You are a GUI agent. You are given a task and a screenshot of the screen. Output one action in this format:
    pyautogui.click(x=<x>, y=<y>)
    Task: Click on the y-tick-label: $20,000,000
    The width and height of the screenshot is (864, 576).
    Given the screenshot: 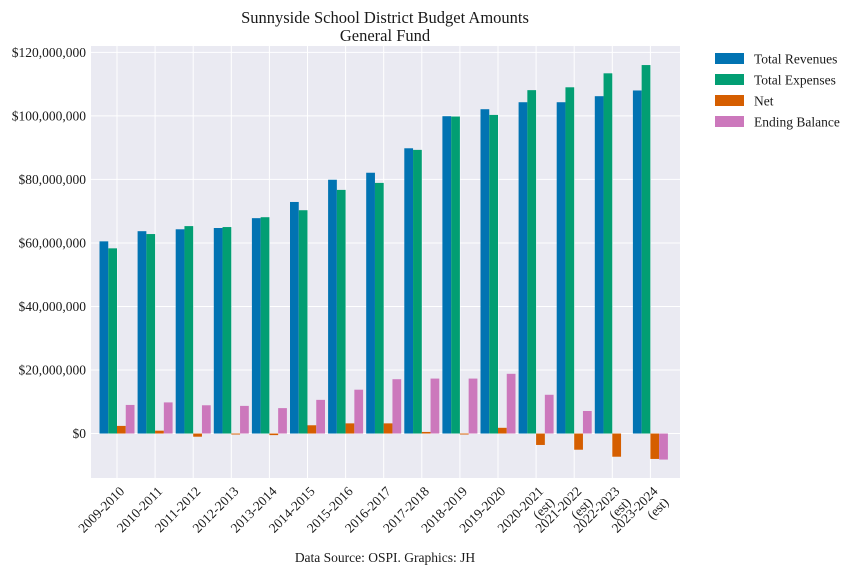 What is the action you would take?
    pyautogui.click(x=53, y=370)
    